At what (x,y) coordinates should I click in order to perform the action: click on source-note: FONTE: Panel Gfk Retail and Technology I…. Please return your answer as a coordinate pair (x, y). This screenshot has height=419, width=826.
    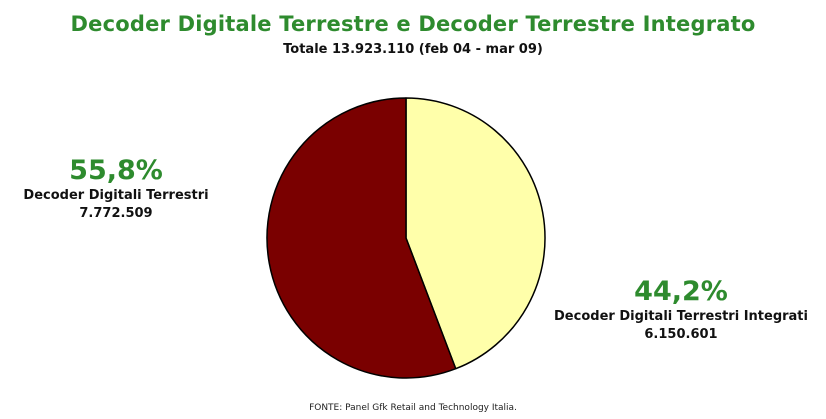
    Looking at the image, I should click on (413, 408).